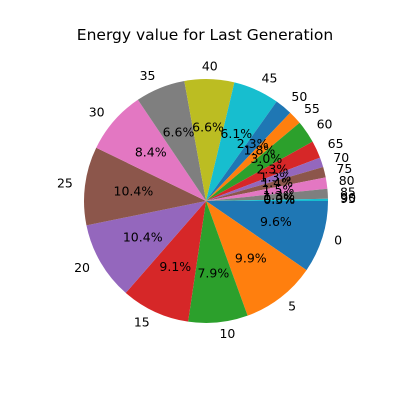  What do you see at coordinates (276, 176) in the screenshot?
I see `percent-label-70: 1.3%` at bounding box center [276, 176].